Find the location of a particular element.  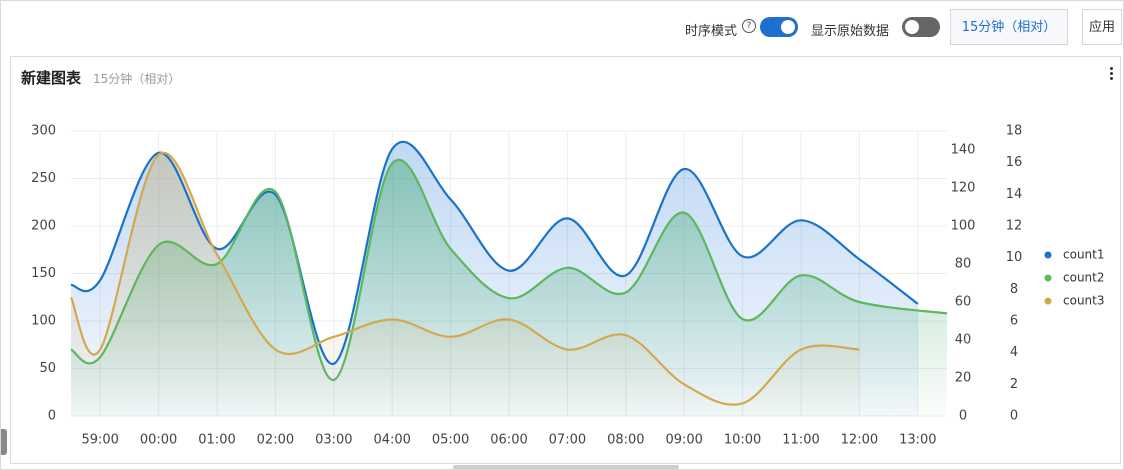

time-mode-label: 时序模式 is located at coordinates (711, 31).